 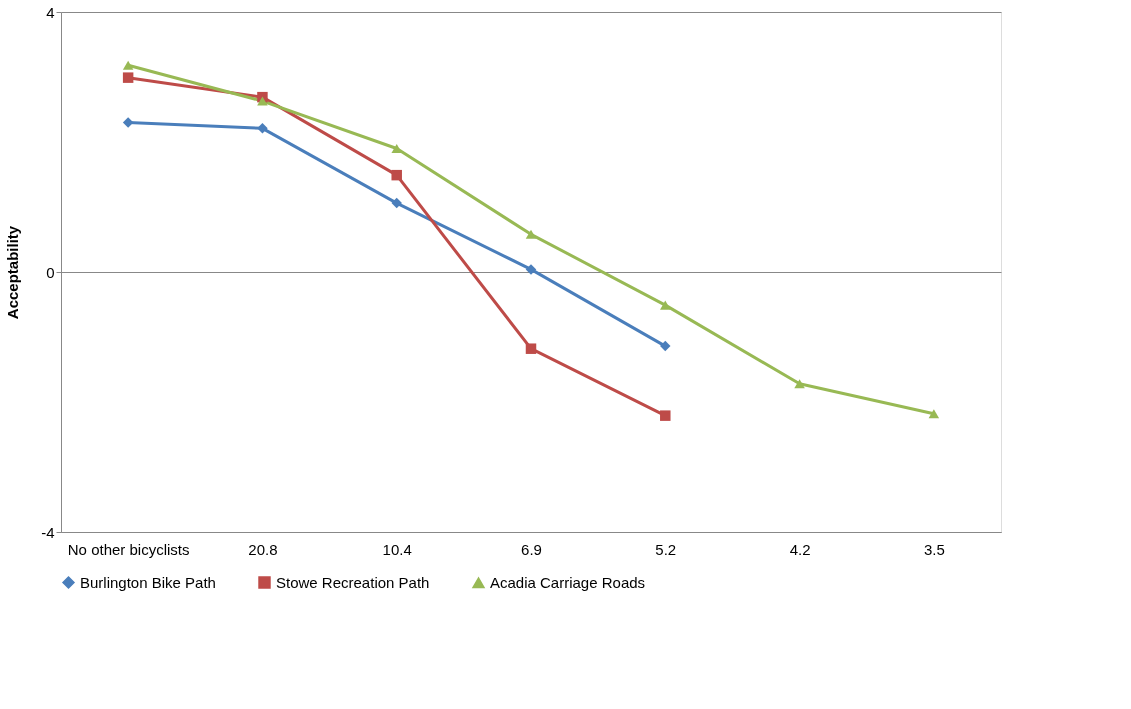 I want to click on legend-label: Stowe Recreation Path, so click(x=353, y=582).